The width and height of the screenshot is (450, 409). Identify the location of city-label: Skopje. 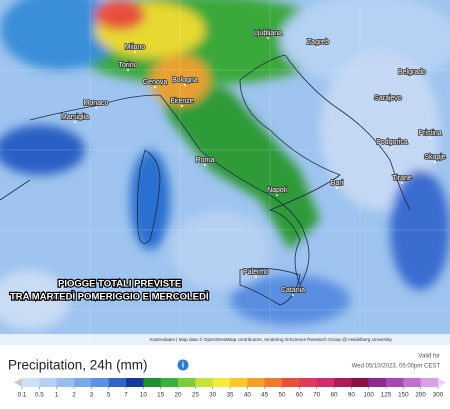
(435, 157).